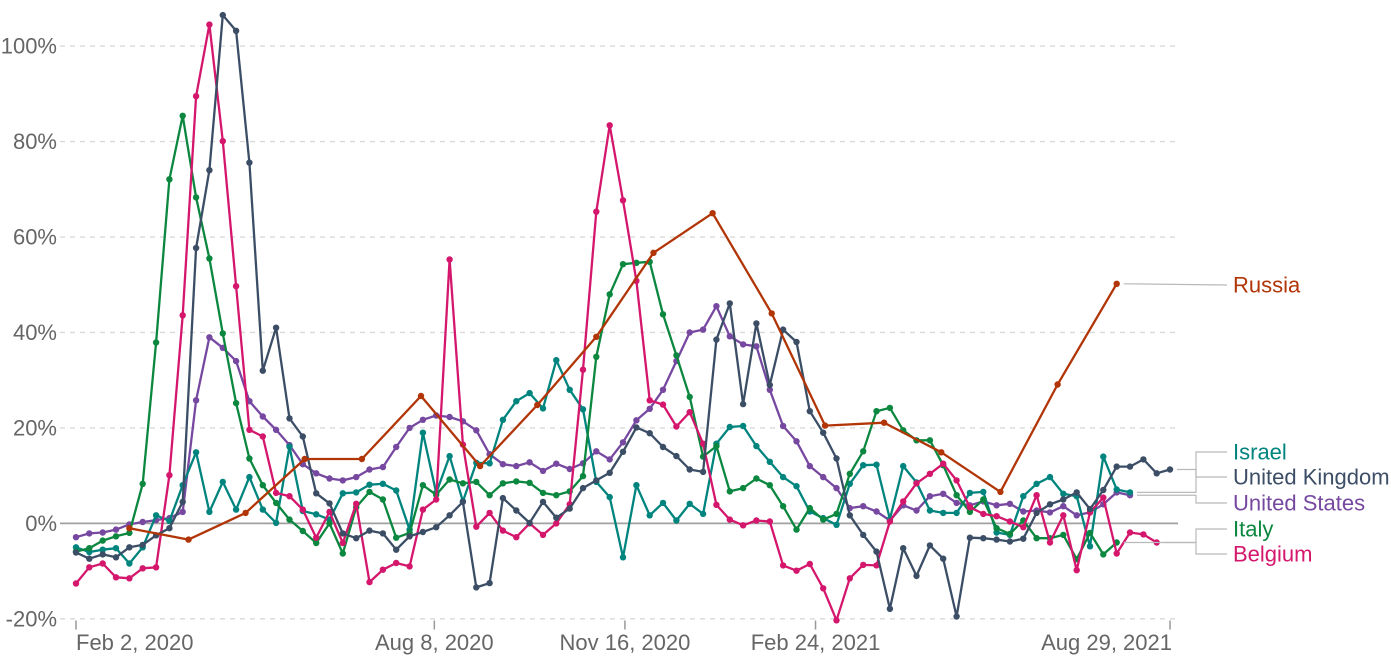 The height and width of the screenshot is (665, 1391). What do you see at coordinates (1260, 452) in the screenshot?
I see `legend-label-israel: Israel` at bounding box center [1260, 452].